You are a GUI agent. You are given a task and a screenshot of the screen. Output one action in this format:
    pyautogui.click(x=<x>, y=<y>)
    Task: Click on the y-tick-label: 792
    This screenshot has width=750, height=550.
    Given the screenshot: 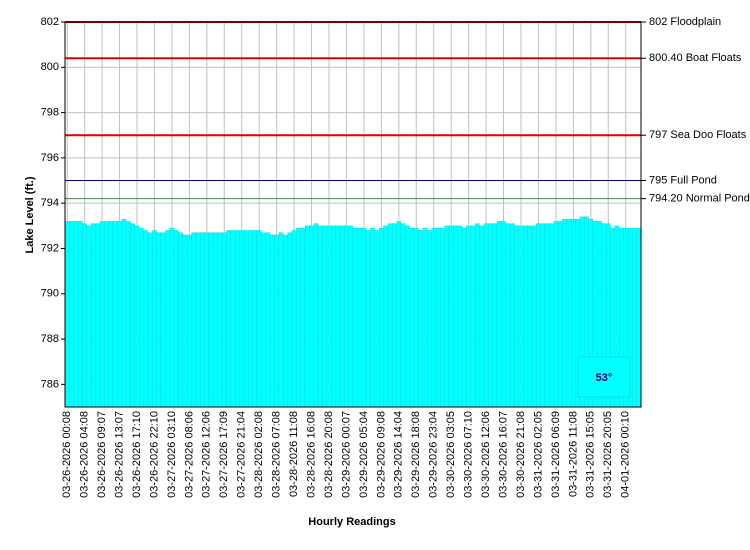 What is the action you would take?
    pyautogui.click(x=50, y=248)
    